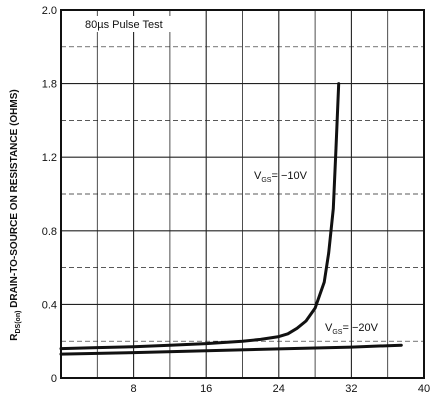 The image size is (433, 403). What do you see at coordinates (49, 305) in the screenshot?
I see `y-tick-label: 0.4` at bounding box center [49, 305].